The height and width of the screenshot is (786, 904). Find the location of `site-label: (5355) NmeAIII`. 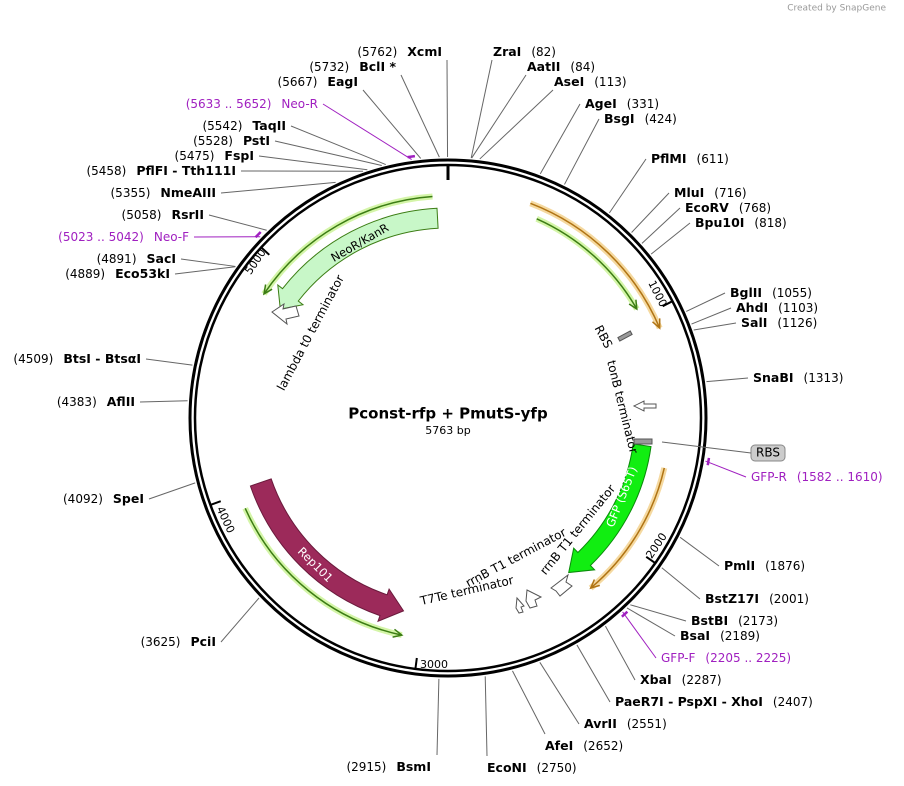

site-label: (5355) NmeAIII is located at coordinates (164, 192).